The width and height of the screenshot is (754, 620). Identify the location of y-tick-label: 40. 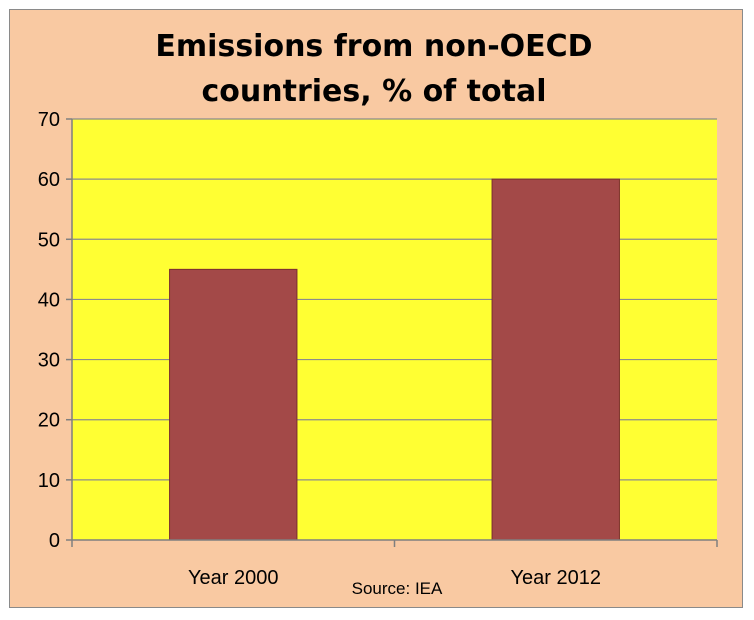
(49, 300).